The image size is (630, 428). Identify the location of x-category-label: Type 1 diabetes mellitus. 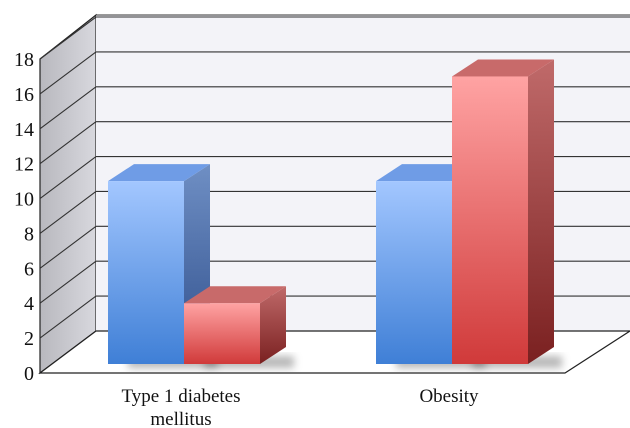
(181, 407).